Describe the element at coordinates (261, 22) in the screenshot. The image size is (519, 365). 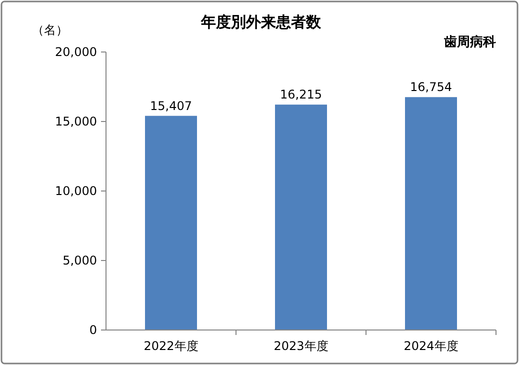
I see `chart-title: 年度別外来患者数` at that location.